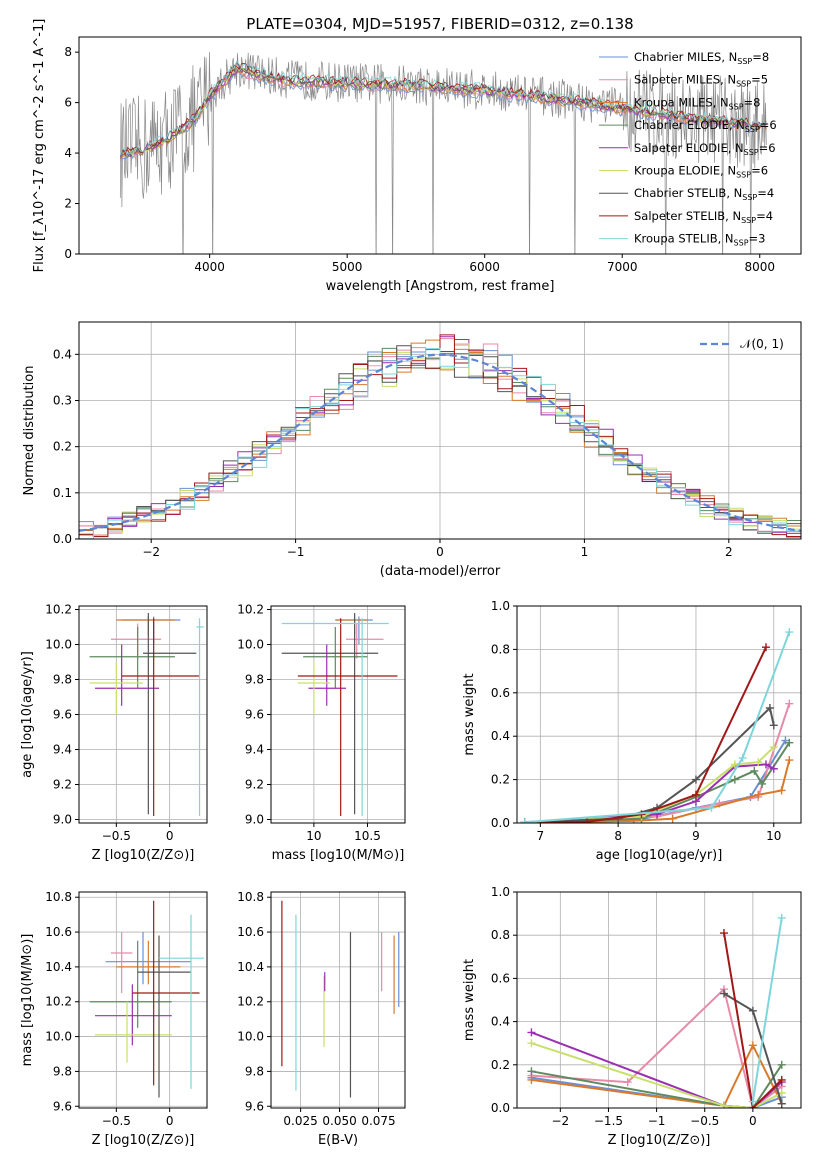 The height and width of the screenshot is (1170, 819). I want to click on legend-entry: Salpeter MILES, NSSP=5, so click(701, 81).